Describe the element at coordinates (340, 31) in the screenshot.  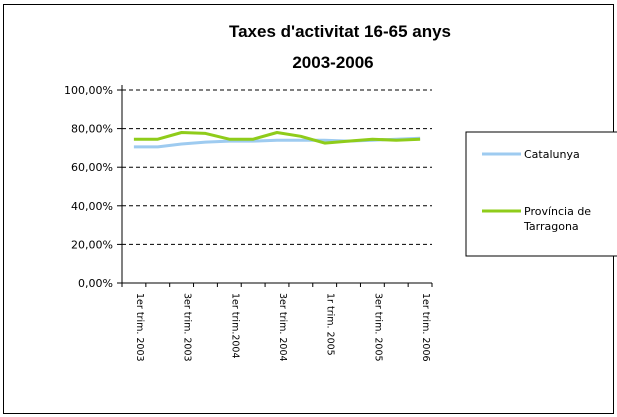
I see `chart-title-line-1: Taxes d'activitat 16-65 anys` at that location.